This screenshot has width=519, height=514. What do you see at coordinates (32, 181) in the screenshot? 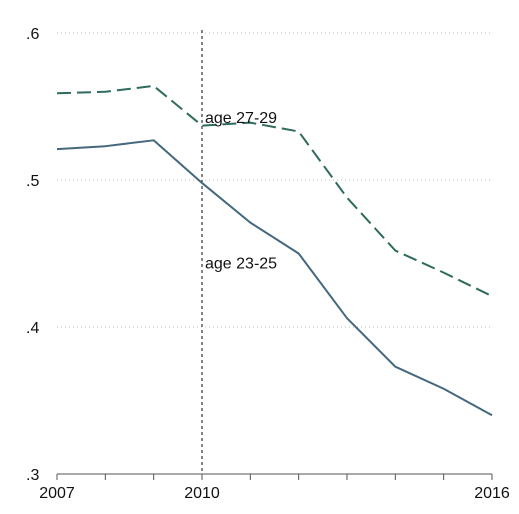
I see `y-tick-label: .5` at bounding box center [32, 181].